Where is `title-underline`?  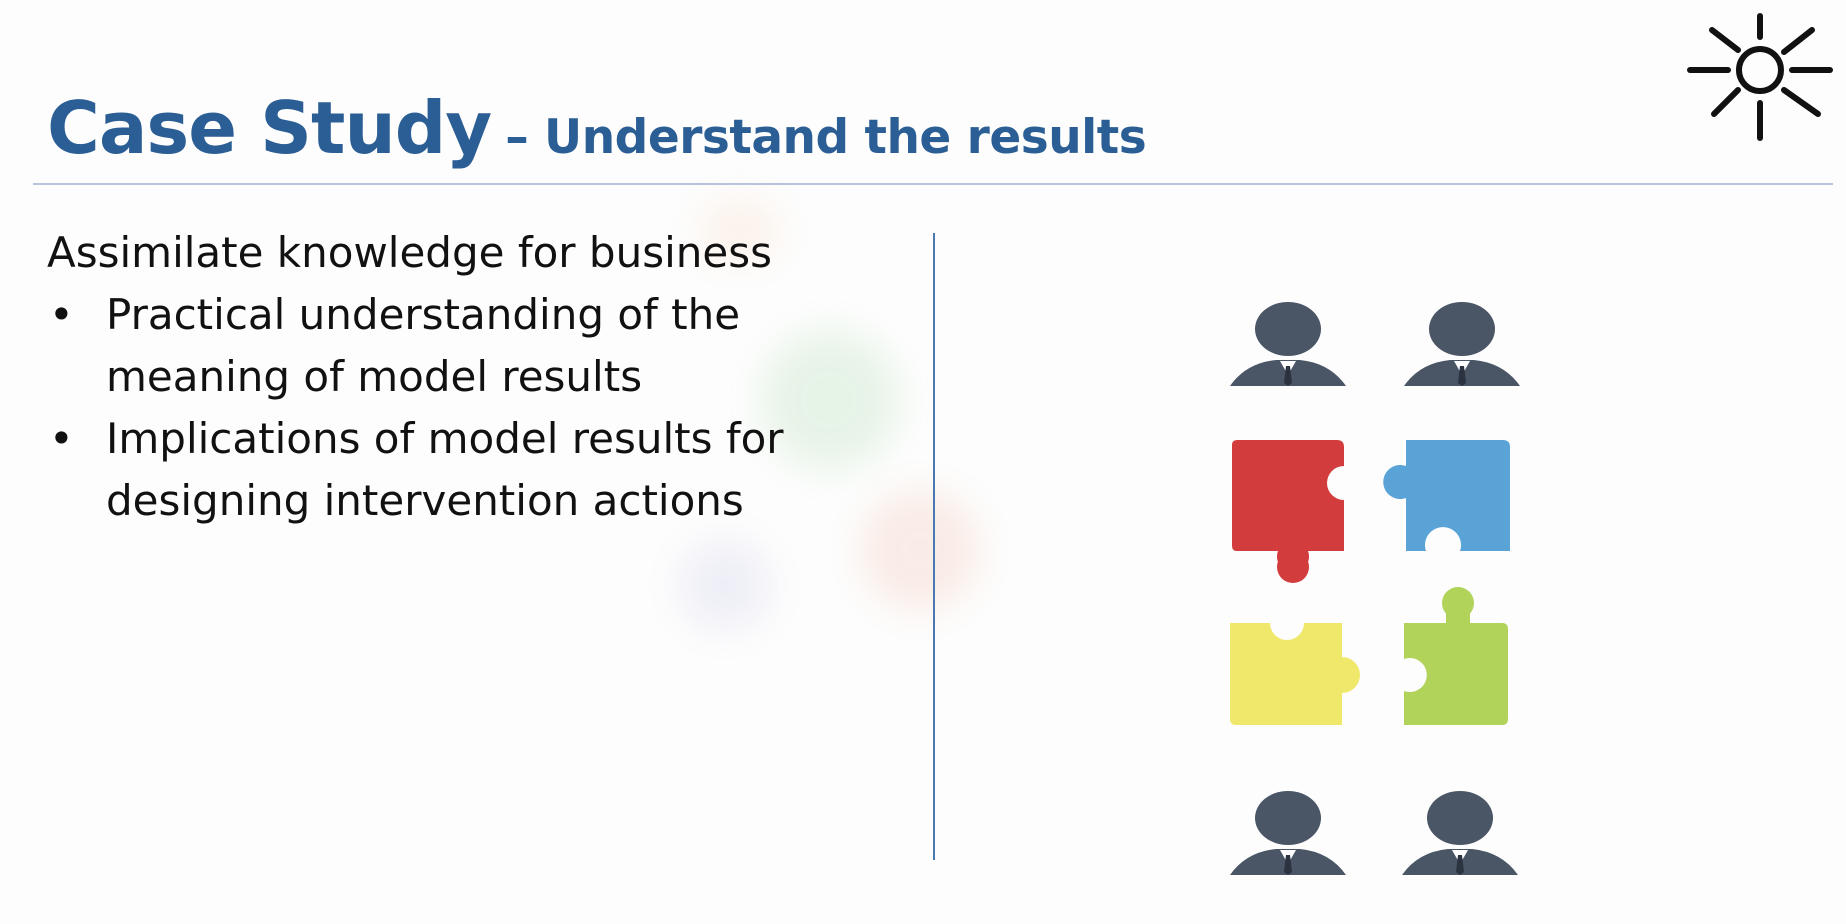
title-underline is located at coordinates (933, 184).